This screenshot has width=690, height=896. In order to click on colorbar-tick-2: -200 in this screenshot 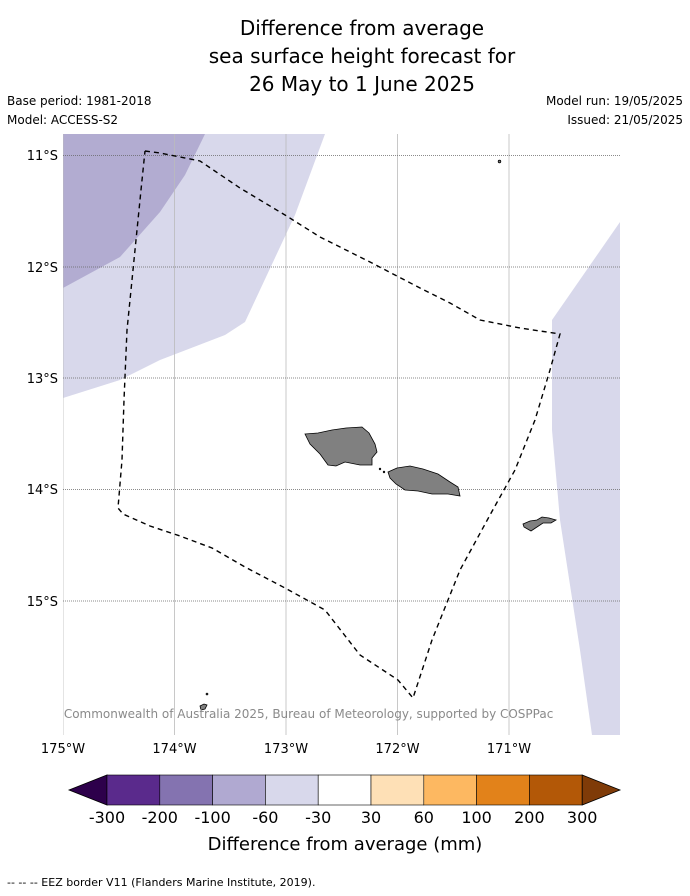, I will do `click(160, 817)`.